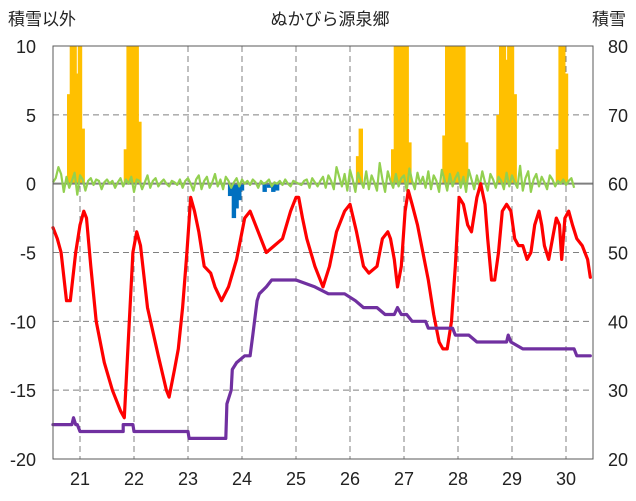  I want to click on x-tick-label: 24, so click(242, 479).